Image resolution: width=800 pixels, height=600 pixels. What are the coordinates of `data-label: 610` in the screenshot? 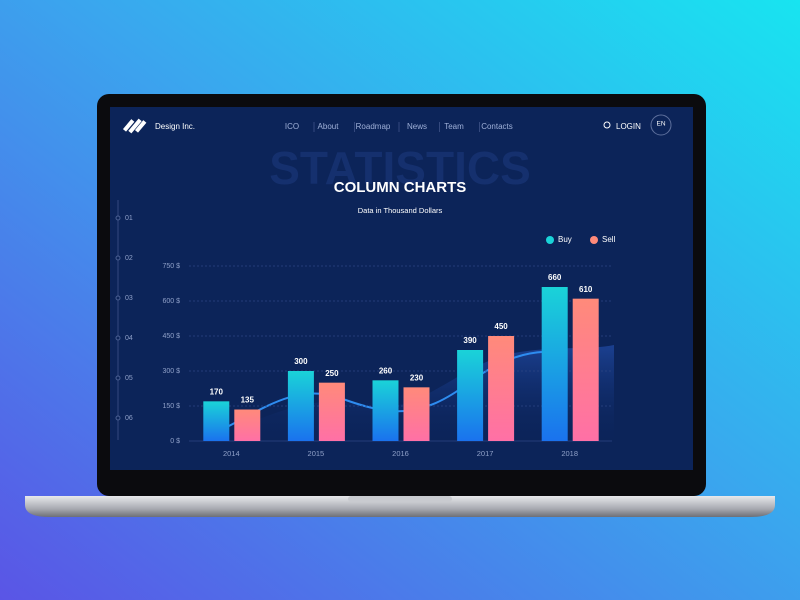 It's located at (586, 289).